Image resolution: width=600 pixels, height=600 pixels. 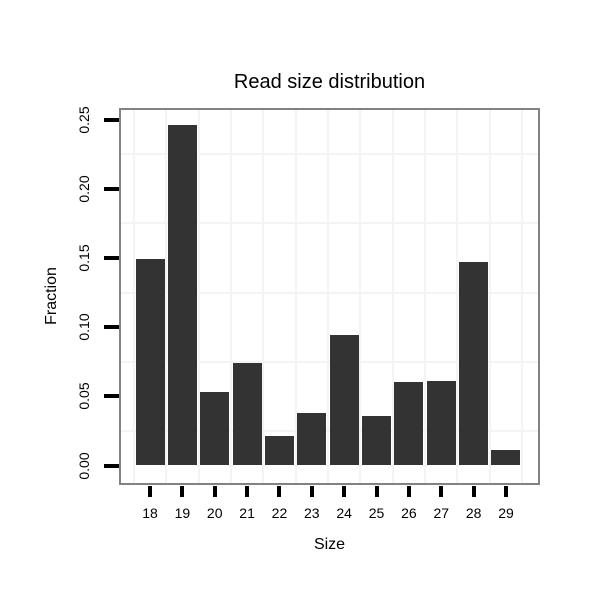 What do you see at coordinates (214, 513) in the screenshot?
I see `x-axis-tick-label: 20` at bounding box center [214, 513].